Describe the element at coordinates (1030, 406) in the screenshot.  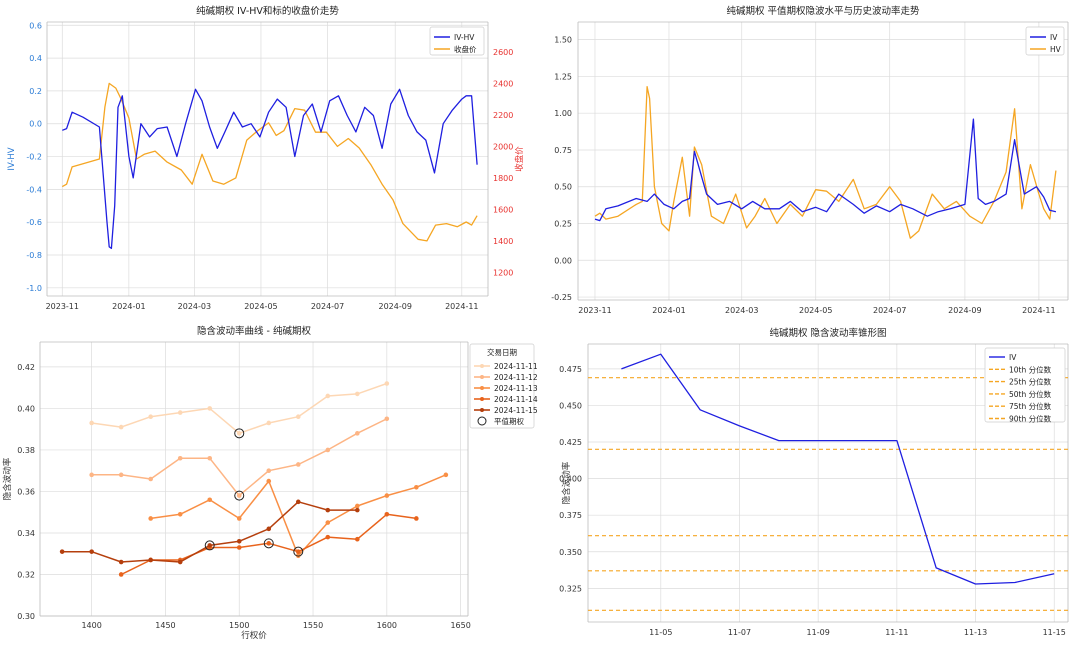
I see `legend-label: 75th 分位数` at that location.